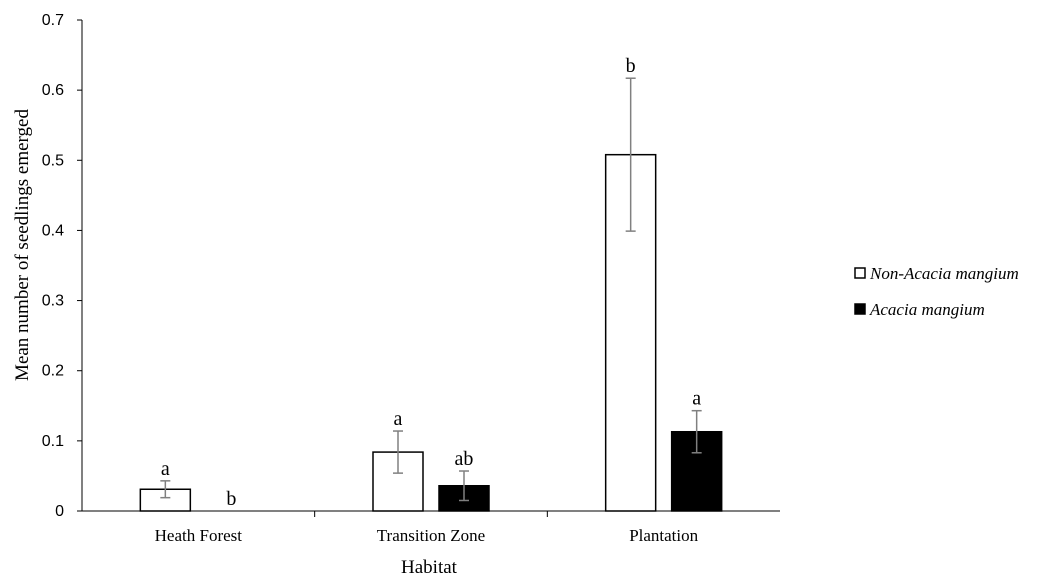  I want to click on y-tick-label: 0.4, so click(53, 230).